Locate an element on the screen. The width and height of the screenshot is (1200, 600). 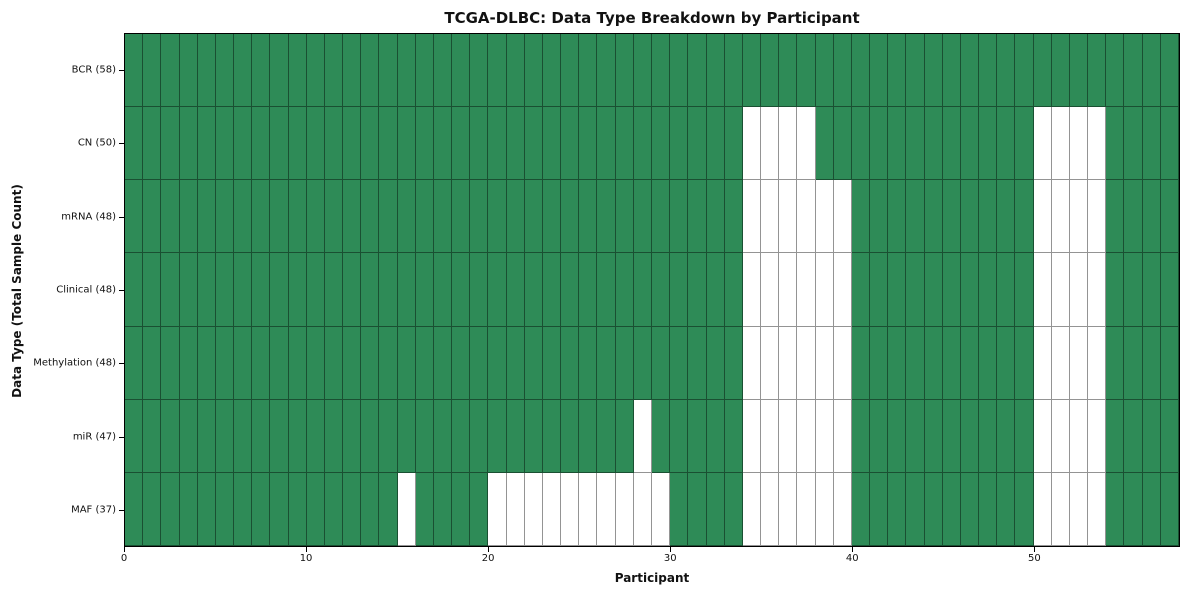
y-tick-label: MAF (37) is located at coordinates (93, 510).